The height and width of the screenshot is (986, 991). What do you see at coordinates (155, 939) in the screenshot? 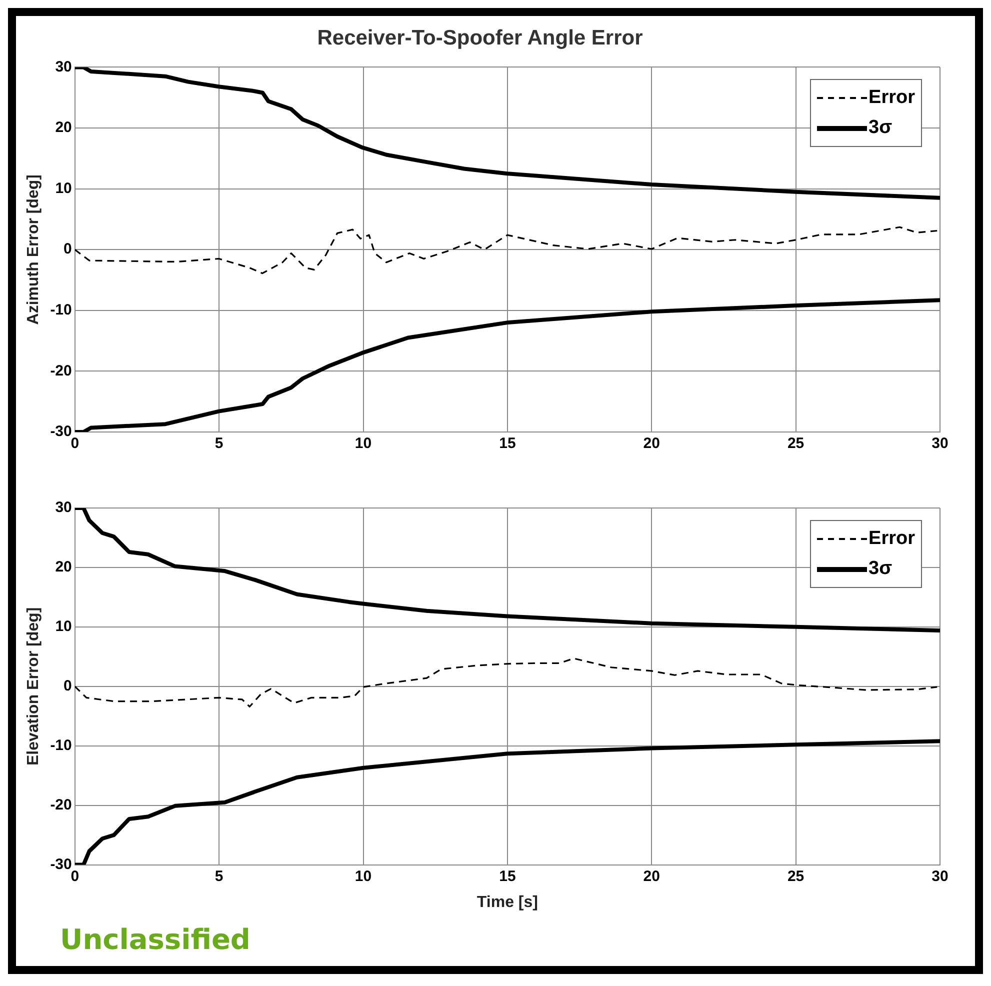
I see `text: Unclassified` at bounding box center [155, 939].